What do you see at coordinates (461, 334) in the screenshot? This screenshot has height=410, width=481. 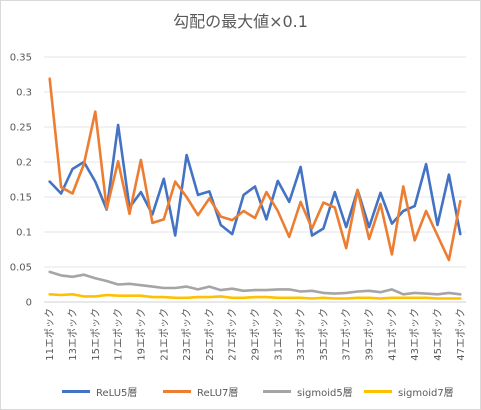 I see `x-tick-label: 47エポック` at bounding box center [461, 334].